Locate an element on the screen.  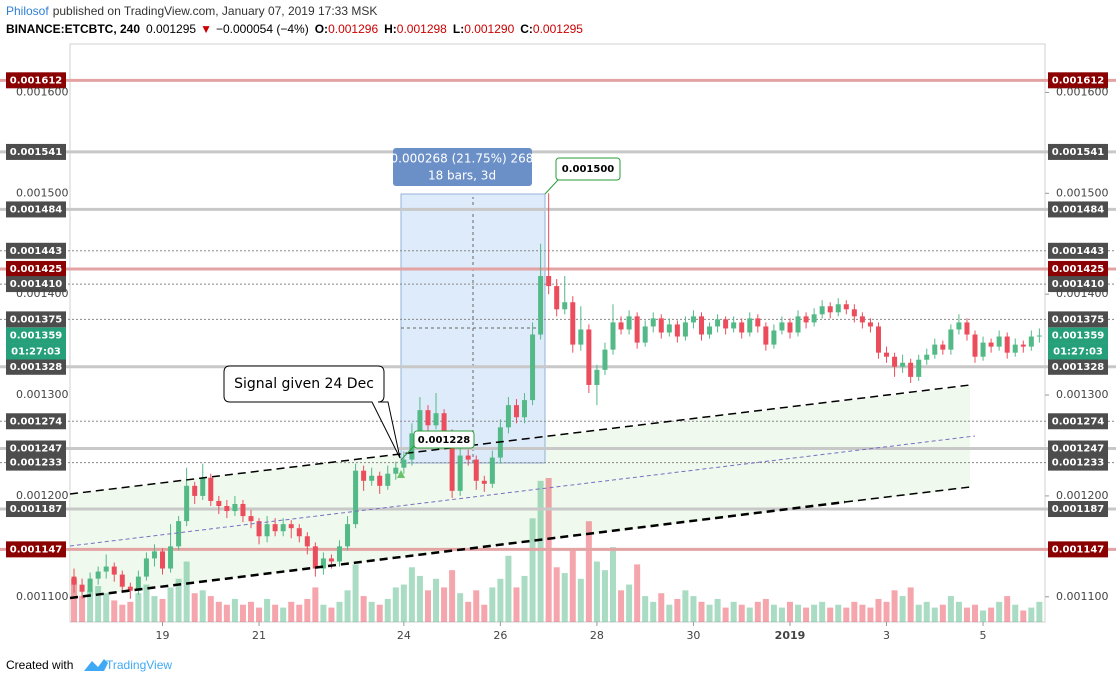
level-label: 0.001147 is located at coordinates (1078, 549).